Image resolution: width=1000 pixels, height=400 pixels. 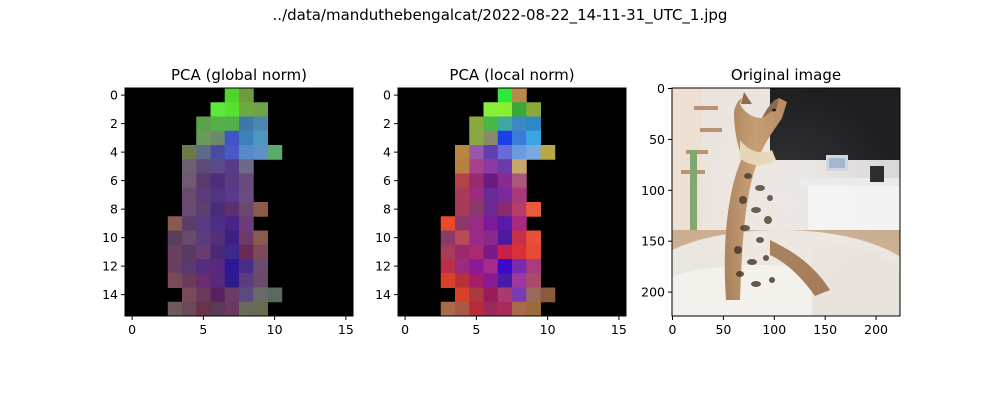 I want to click on y-tick-label: 0, so click(x=661, y=88).